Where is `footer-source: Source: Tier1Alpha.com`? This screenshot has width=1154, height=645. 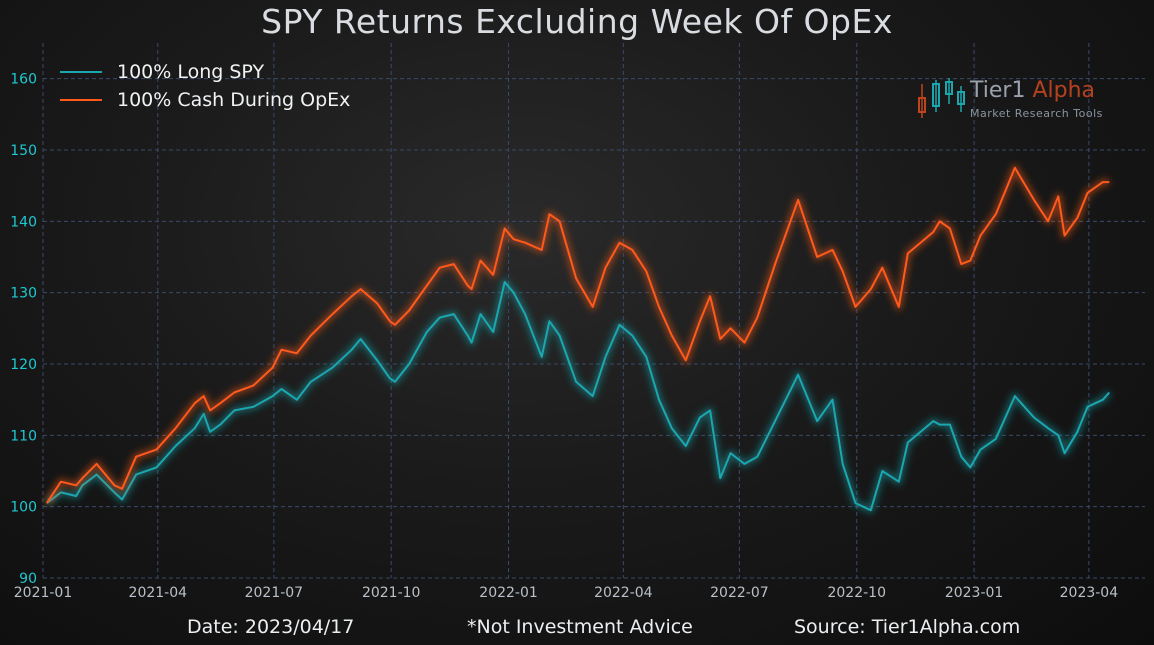
footer-source: Source: Tier1Alpha.com is located at coordinates (907, 627).